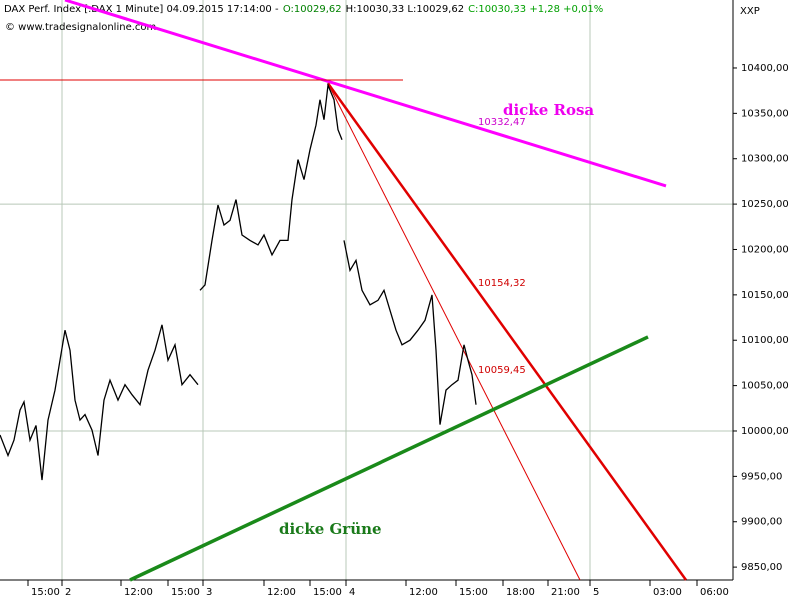  I want to click on x-tick-label: 03:00, so click(667, 592).